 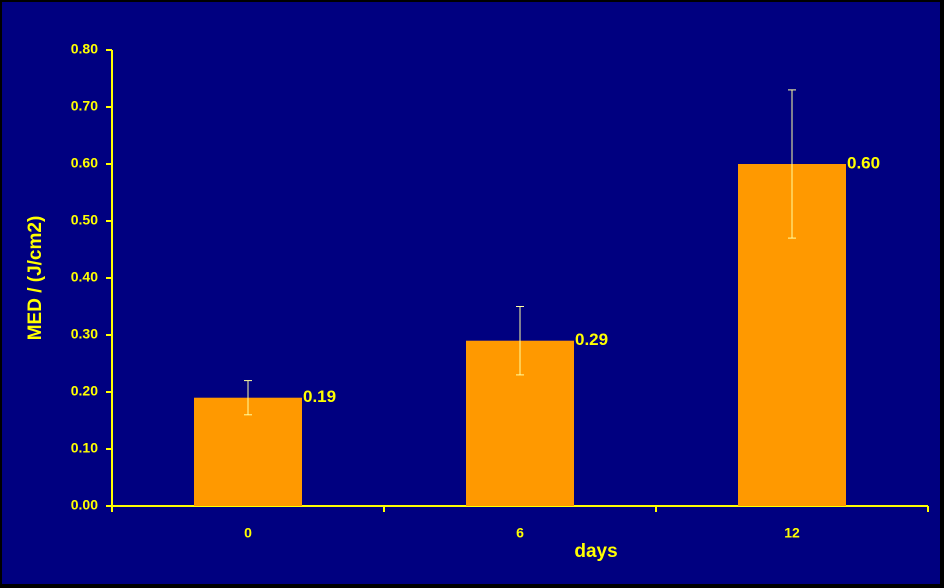 I want to click on y-tick-label: 0.20, so click(x=84, y=391).